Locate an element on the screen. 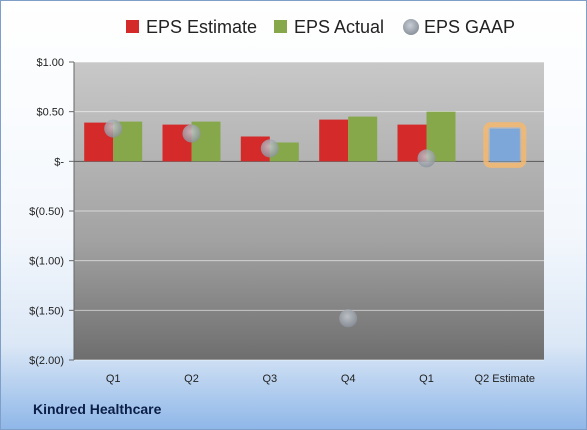 The height and width of the screenshot is (430, 587). y-tick-label: $1.00 is located at coordinates (50, 63).